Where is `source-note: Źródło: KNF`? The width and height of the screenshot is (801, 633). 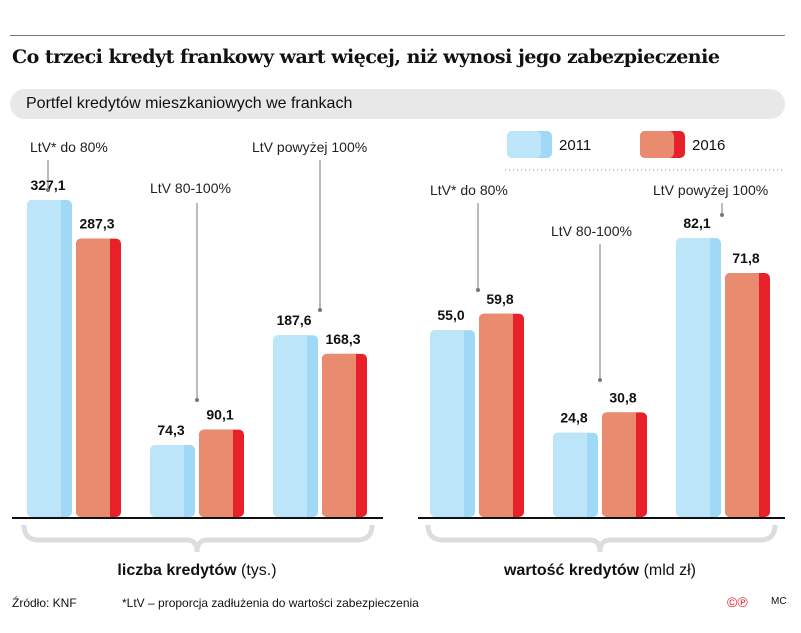
source-note: Źródło: KNF is located at coordinates (44, 603).